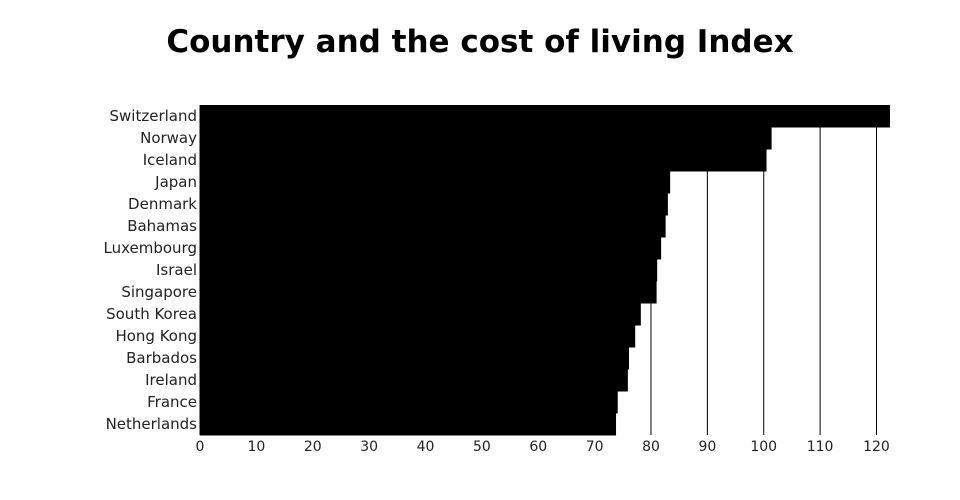 The width and height of the screenshot is (960, 500). What do you see at coordinates (156, 336) in the screenshot?
I see `category-label: Hong Kong` at bounding box center [156, 336].